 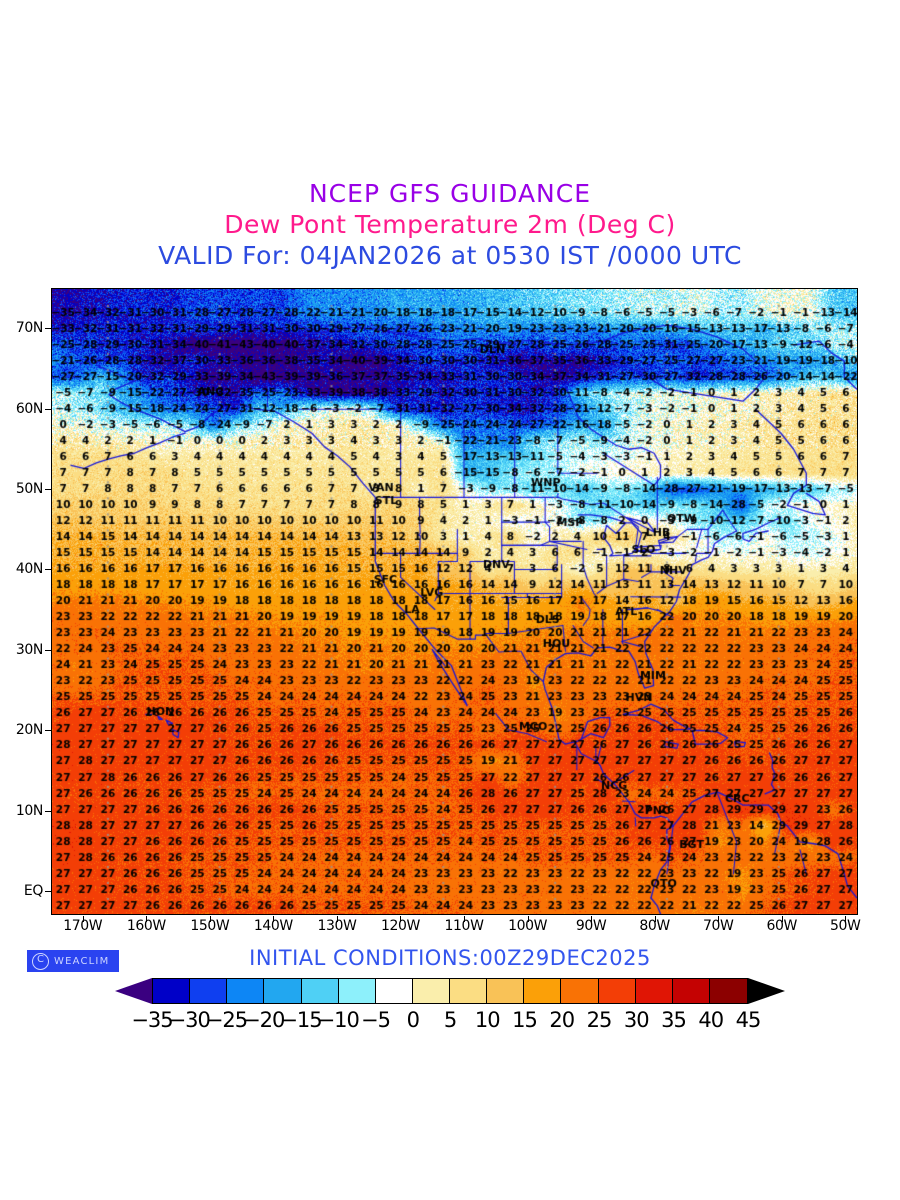 What do you see at coordinates (133, 991) in the screenshot?
I see `colorbar-under-cap` at bounding box center [133, 991].